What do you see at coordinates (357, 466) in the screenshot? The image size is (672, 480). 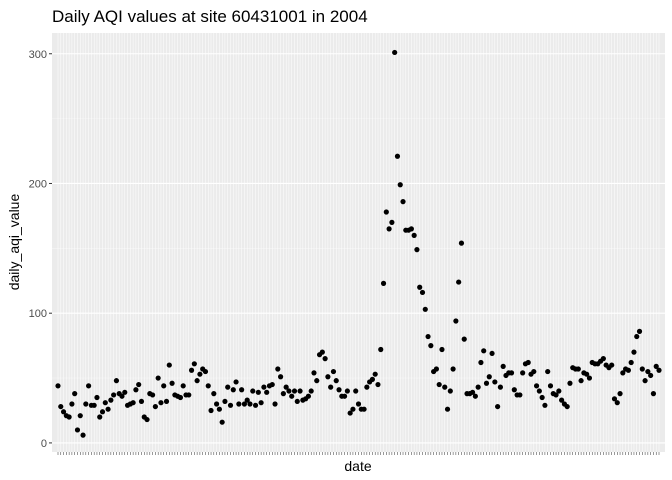 I see `x-axis-title: date` at bounding box center [357, 466].